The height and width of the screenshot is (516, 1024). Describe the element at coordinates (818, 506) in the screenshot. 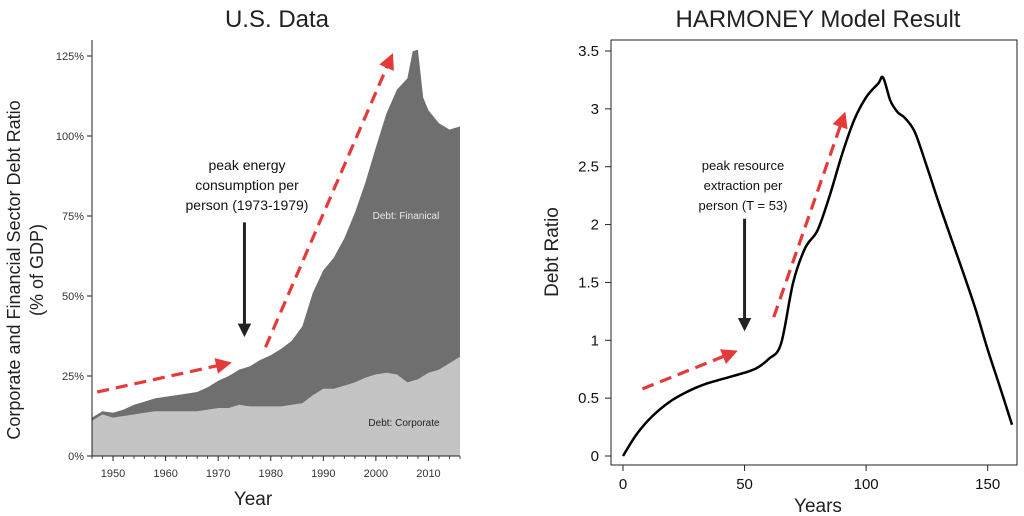

I see `right-x-axis-label: Years` at that location.